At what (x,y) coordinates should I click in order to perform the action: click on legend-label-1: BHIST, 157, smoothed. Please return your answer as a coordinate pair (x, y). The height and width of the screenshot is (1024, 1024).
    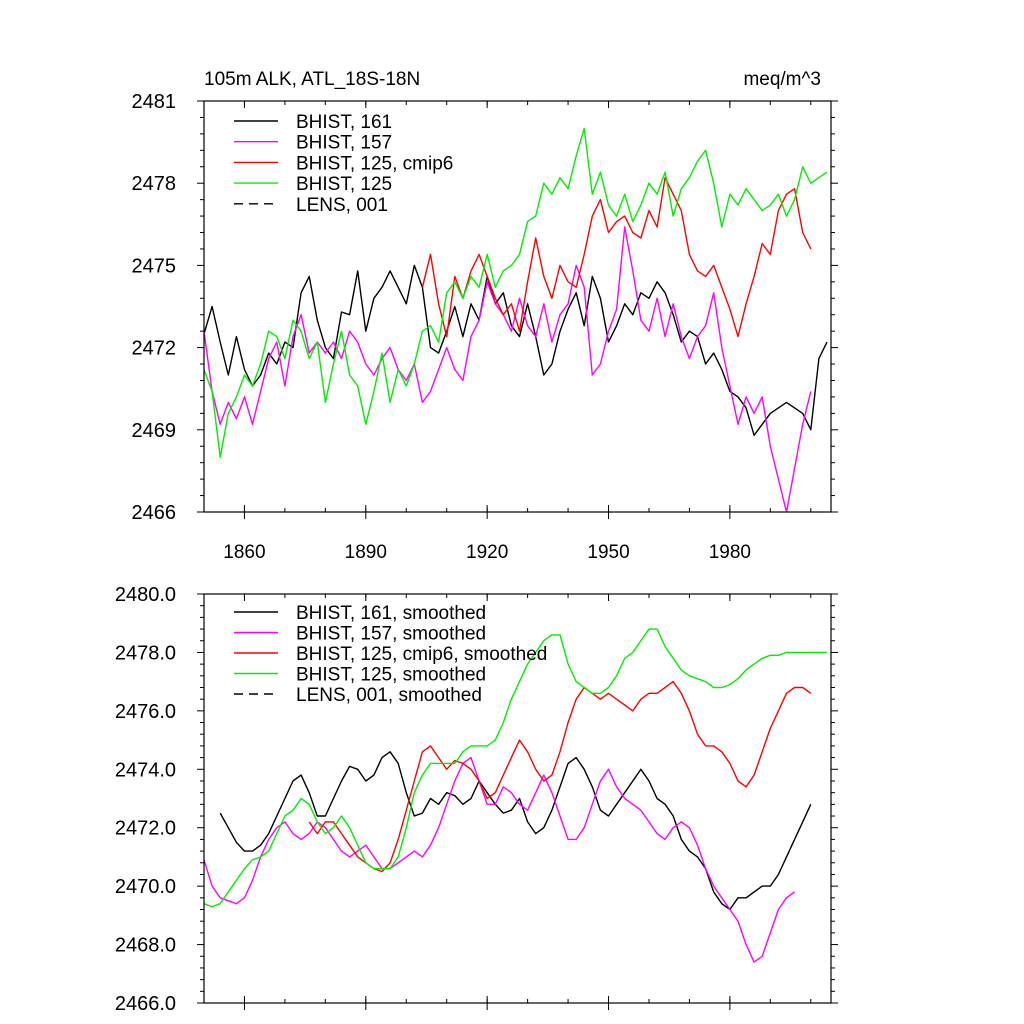
    Looking at the image, I should click on (391, 634).